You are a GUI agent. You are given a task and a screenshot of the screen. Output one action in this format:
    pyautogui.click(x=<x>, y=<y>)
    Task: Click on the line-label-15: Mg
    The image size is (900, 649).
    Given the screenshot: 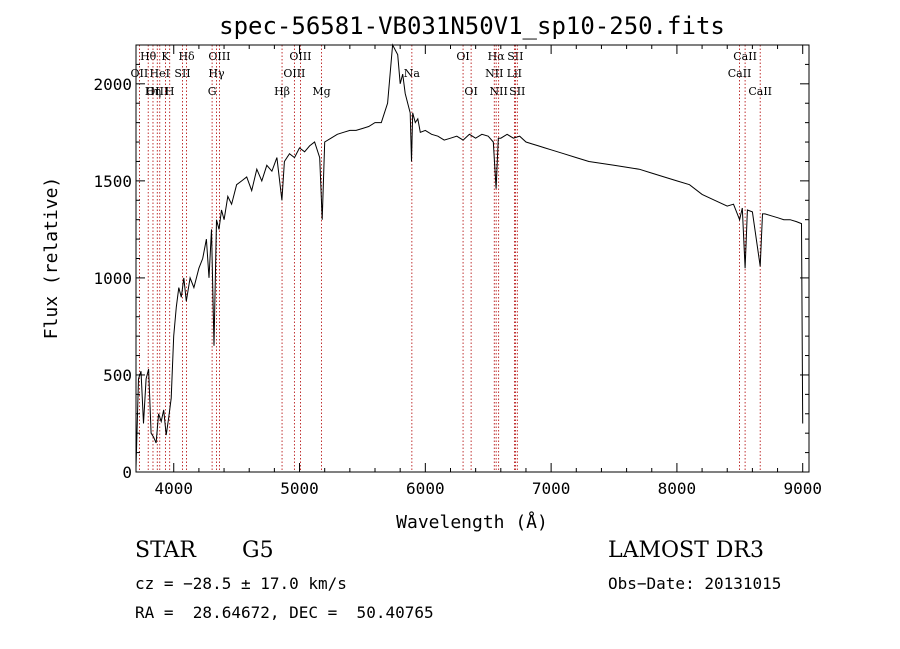 What is the action you would take?
    pyautogui.click(x=321, y=91)
    